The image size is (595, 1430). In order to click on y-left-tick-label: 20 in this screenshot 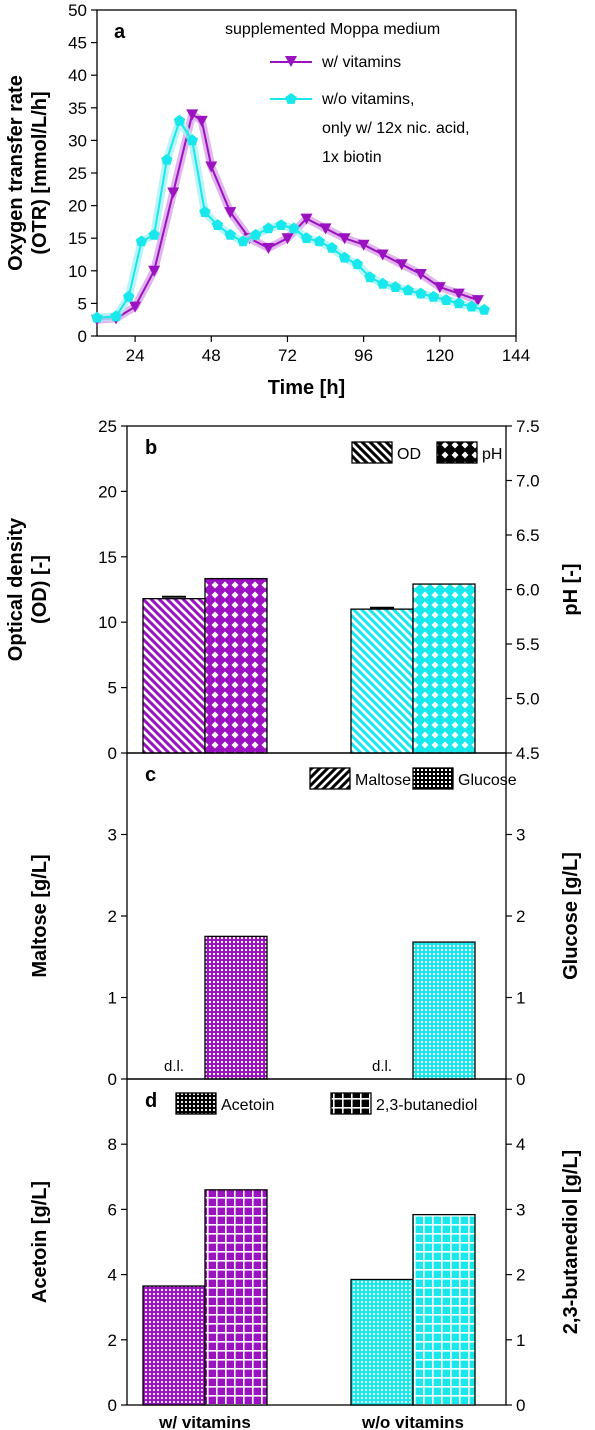, I will do `click(107, 491)`.